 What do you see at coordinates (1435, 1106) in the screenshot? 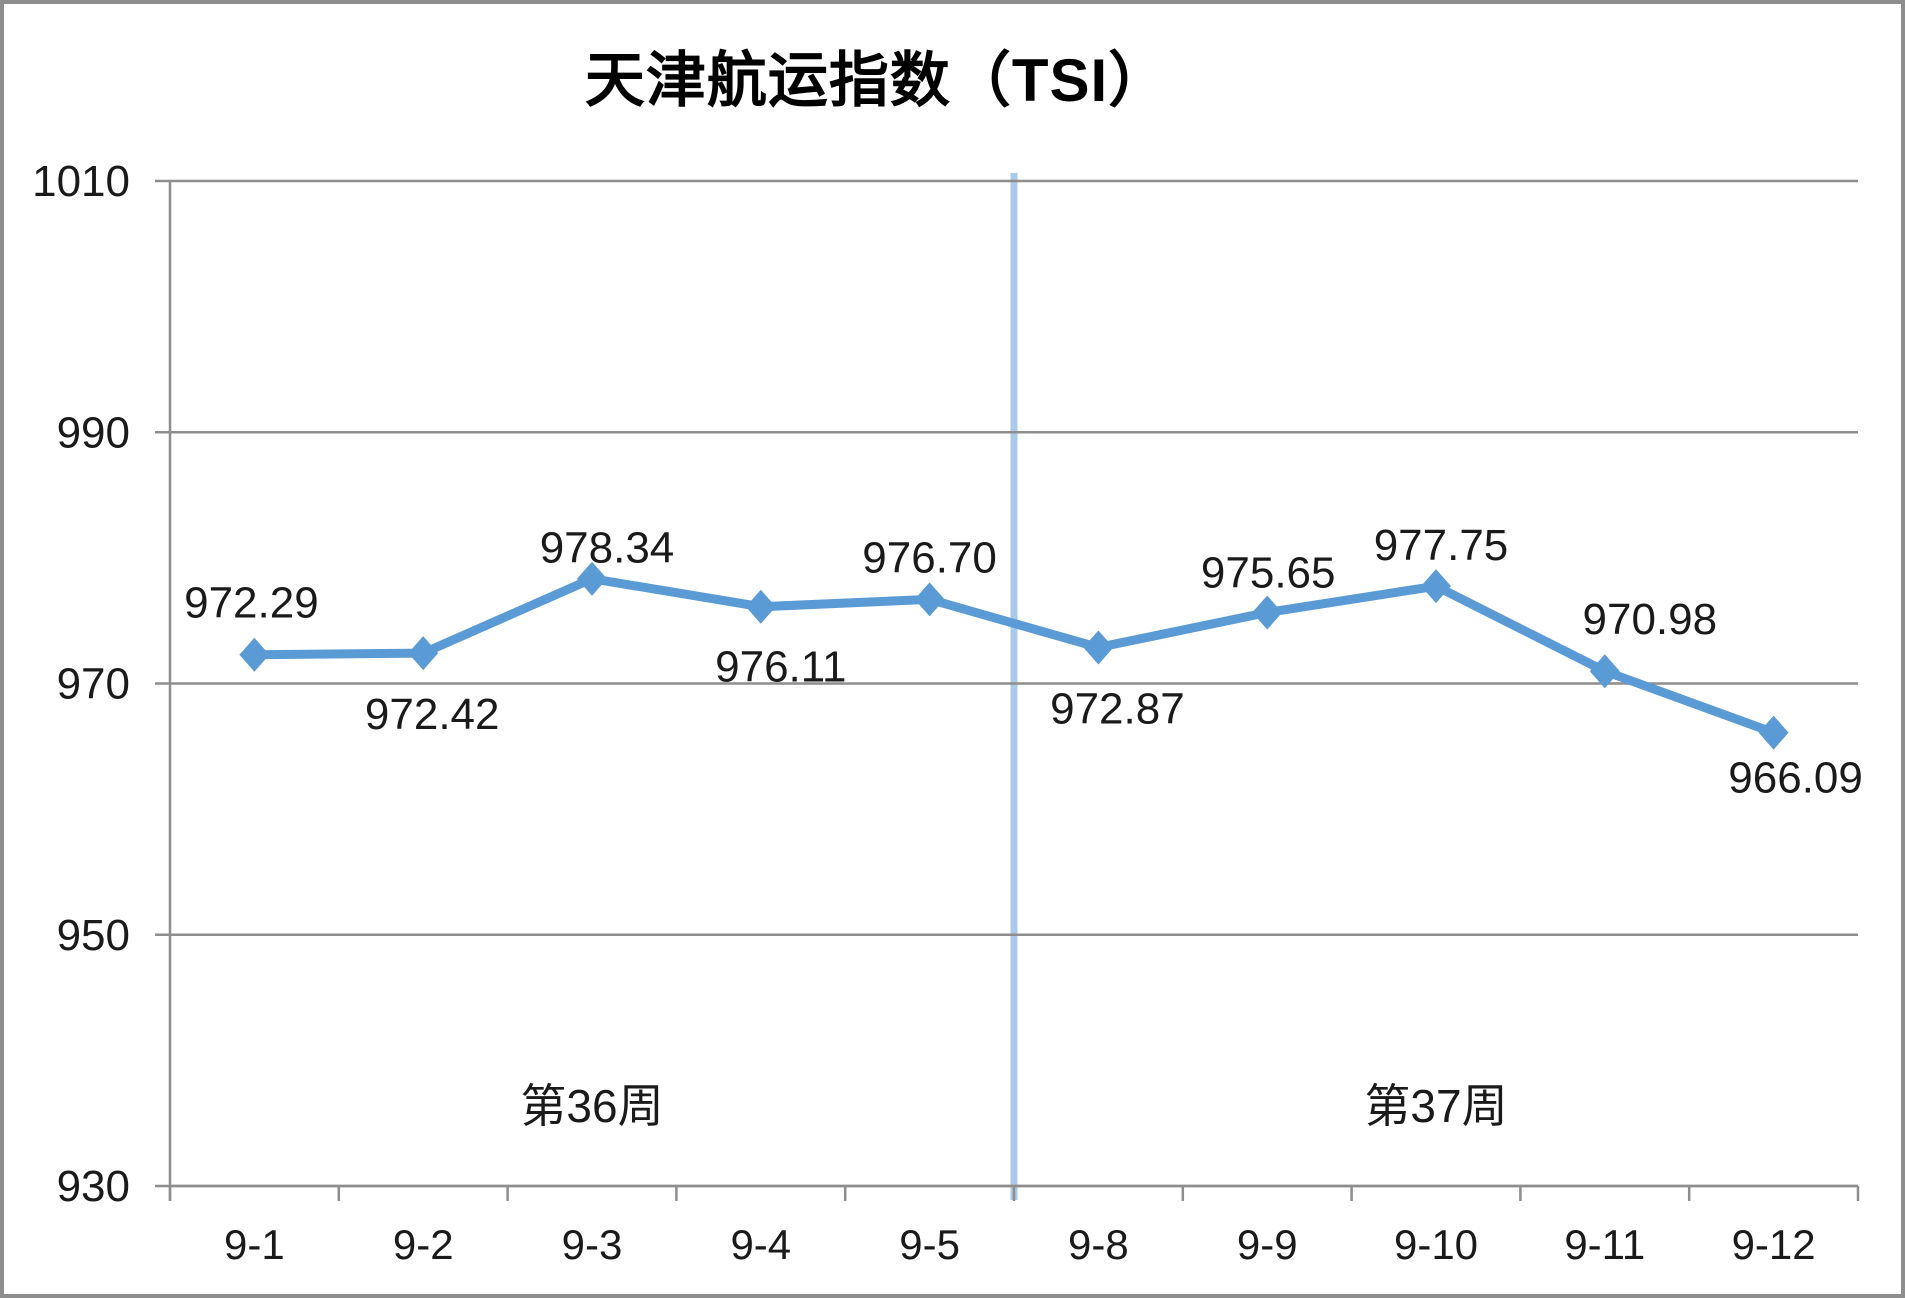
I see `week-annotation: 第37周` at bounding box center [1435, 1106].